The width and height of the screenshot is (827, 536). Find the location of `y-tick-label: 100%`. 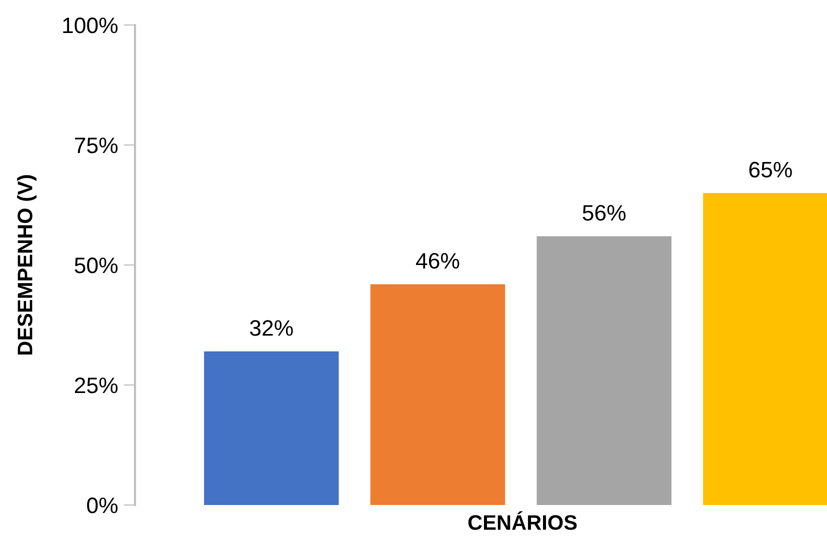

y-tick-label: 100% is located at coordinates (90, 26).